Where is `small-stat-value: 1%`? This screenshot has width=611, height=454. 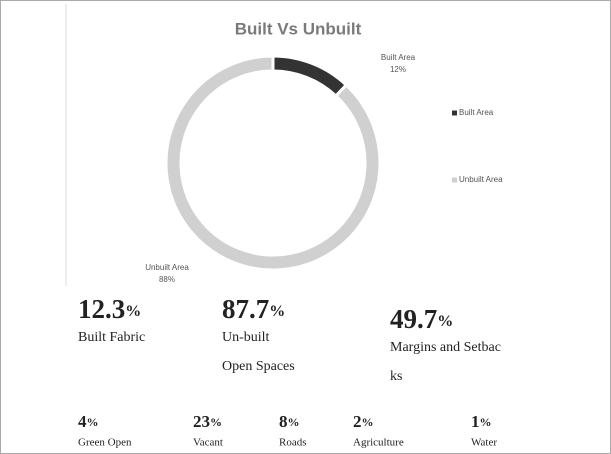 small-stat-value: 1% is located at coordinates (481, 421).